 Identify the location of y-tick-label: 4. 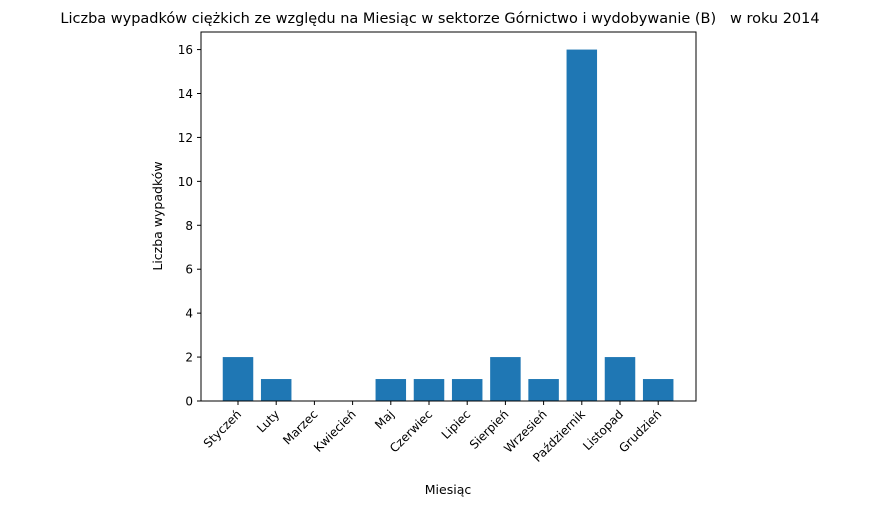
(189, 314).